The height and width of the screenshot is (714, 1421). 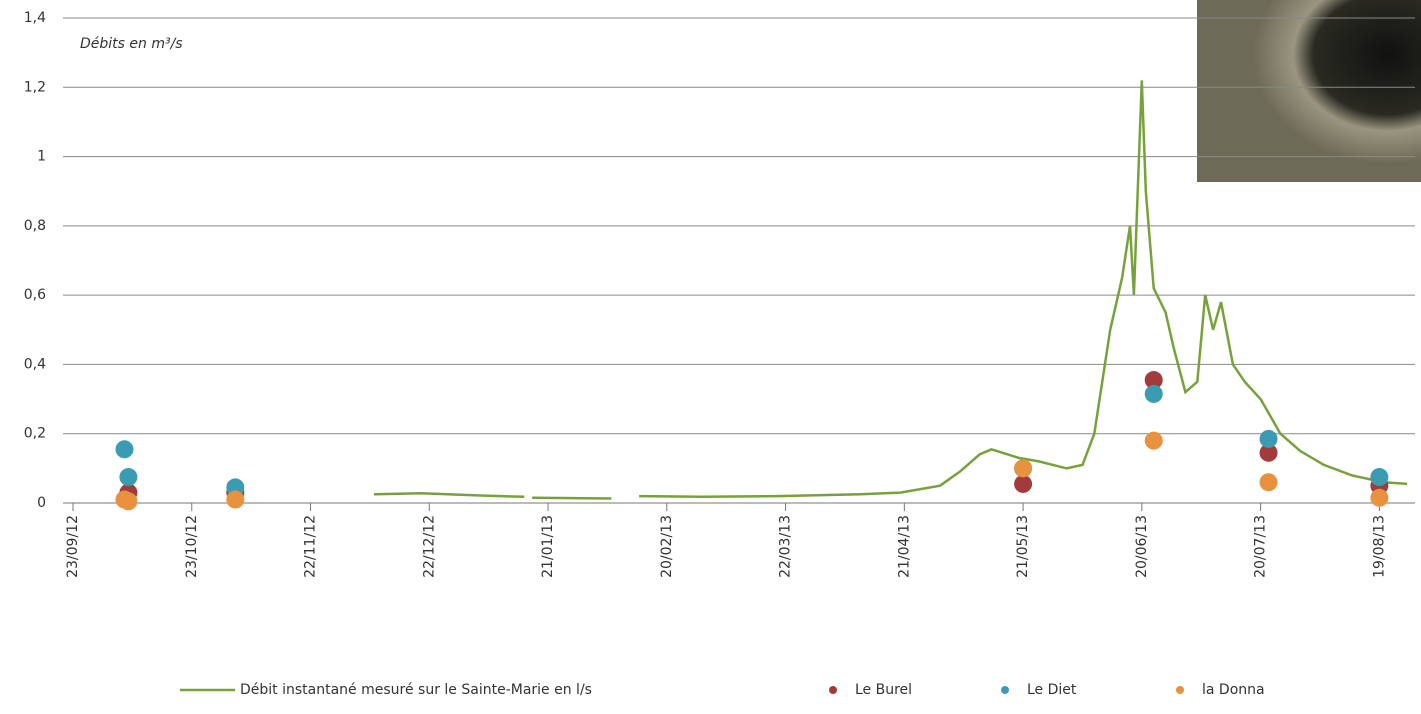 I want to click on y-tick-label: 0,6, so click(x=35, y=295).